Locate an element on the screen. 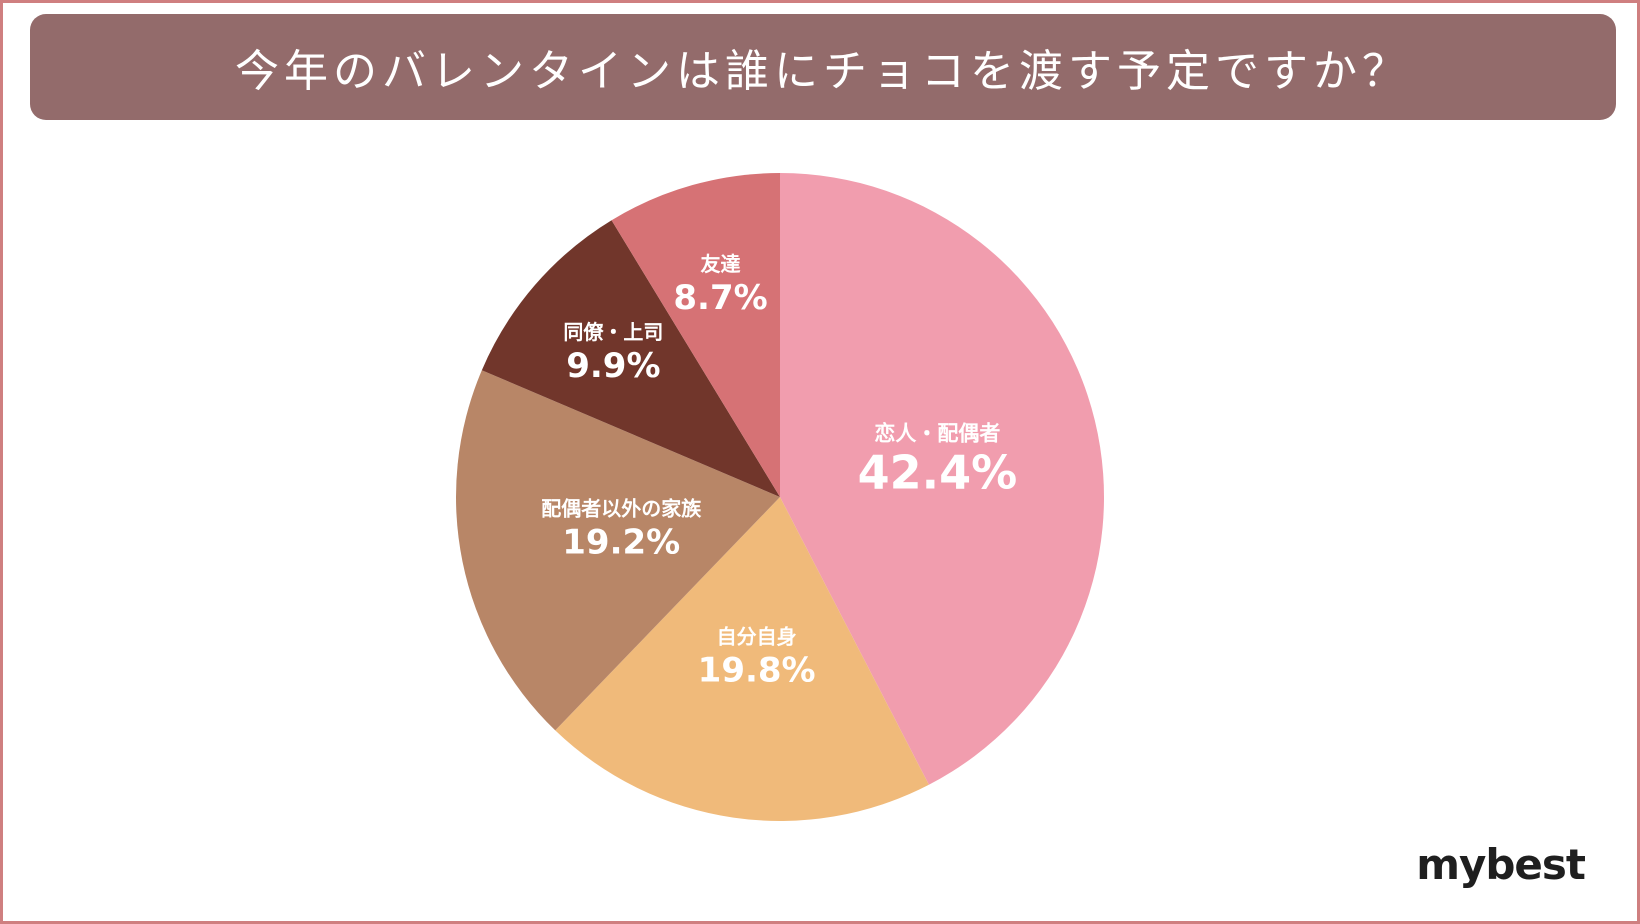 Image resolution: width=1640 pixels, height=924 pixels. slice-value-label: 9.9% is located at coordinates (613, 366).